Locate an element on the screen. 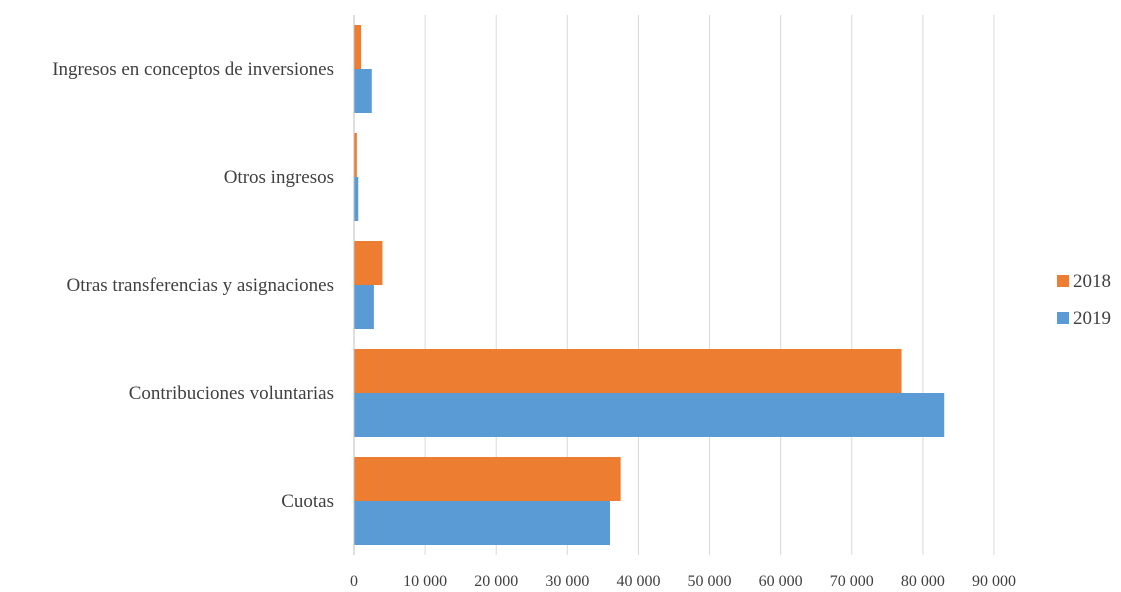 The image size is (1121, 592). legend: 2018 2019 is located at coordinates (1084, 300).